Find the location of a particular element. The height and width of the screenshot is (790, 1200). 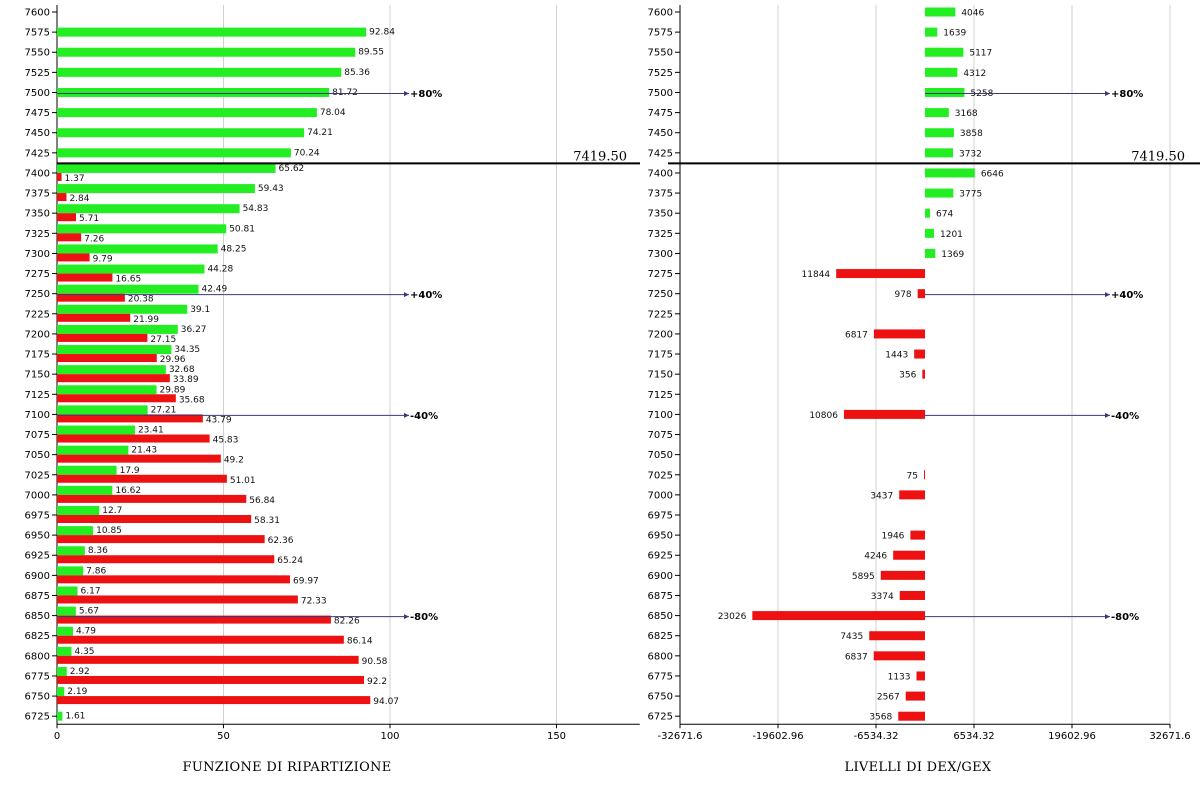

green-bar-label: 2.19 is located at coordinates (77, 692).